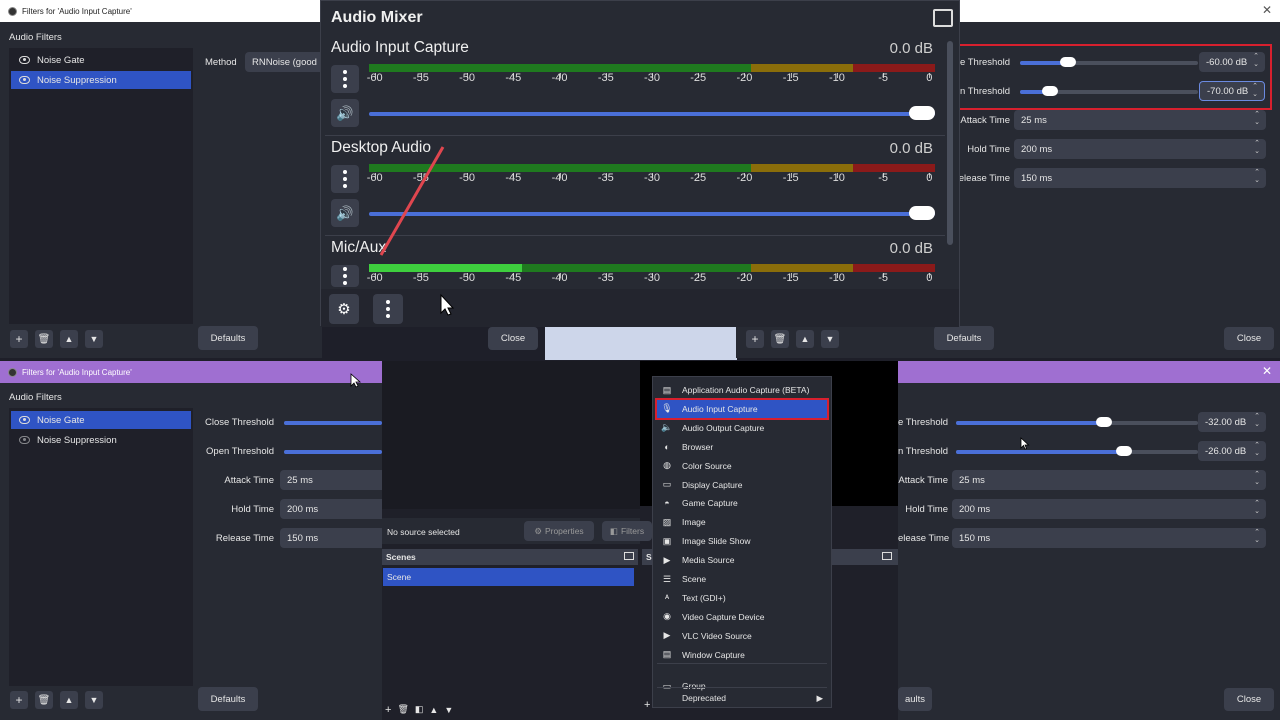 The width and height of the screenshot is (1280, 720). Describe the element at coordinates (423, 532) in the screenshot. I see `no-source-label: No source selected` at that location.